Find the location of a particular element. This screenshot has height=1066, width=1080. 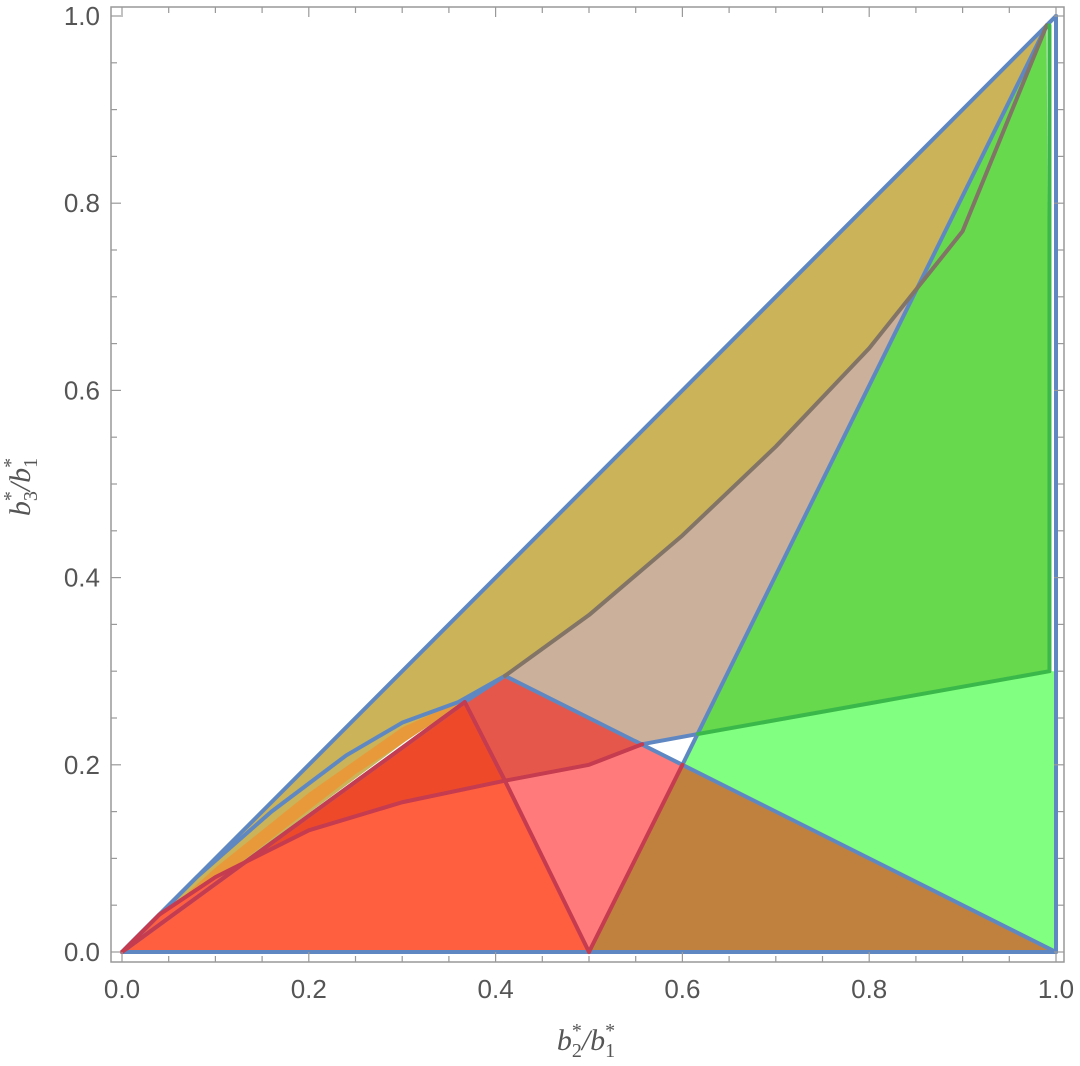

curve-to-peak is located at coordinates (313, 813).